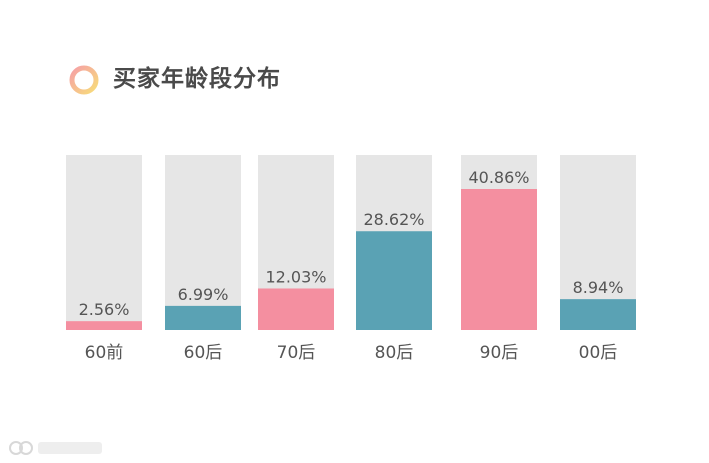  I want to click on chart-title: 买家年龄段分布, so click(197, 79).